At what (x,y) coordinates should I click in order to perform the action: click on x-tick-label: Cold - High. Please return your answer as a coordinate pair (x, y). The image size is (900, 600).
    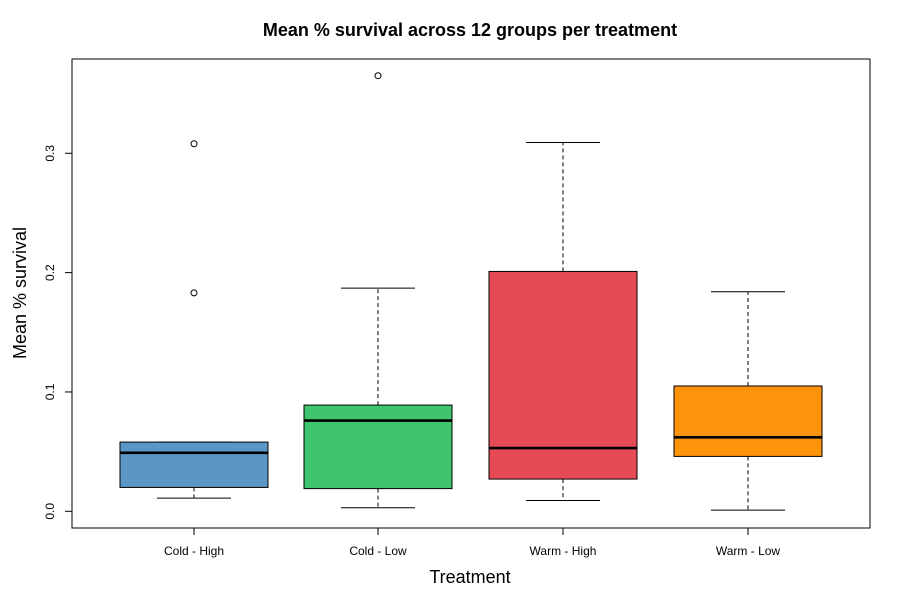
    Looking at the image, I should click on (194, 551).